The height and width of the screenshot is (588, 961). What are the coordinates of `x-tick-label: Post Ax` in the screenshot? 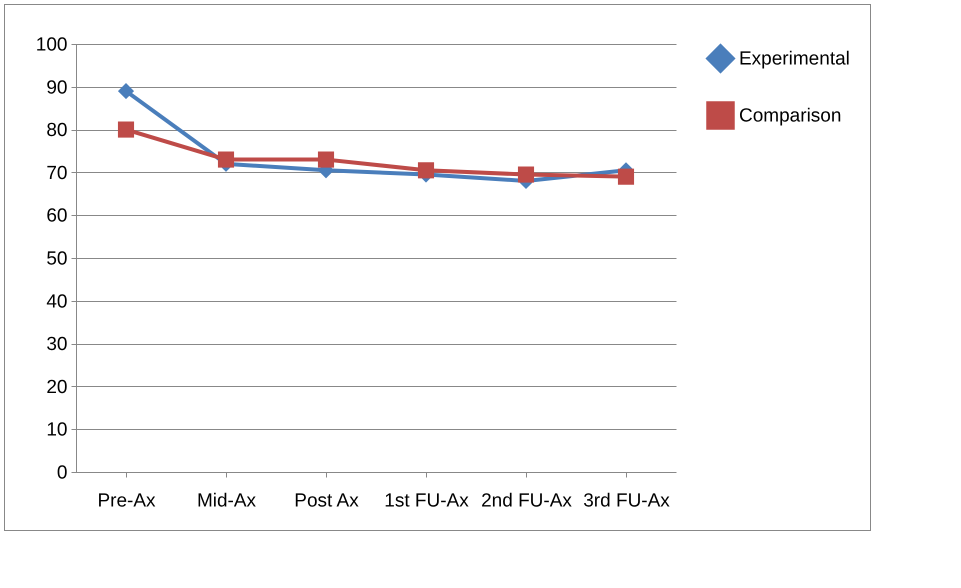 It's located at (327, 501).